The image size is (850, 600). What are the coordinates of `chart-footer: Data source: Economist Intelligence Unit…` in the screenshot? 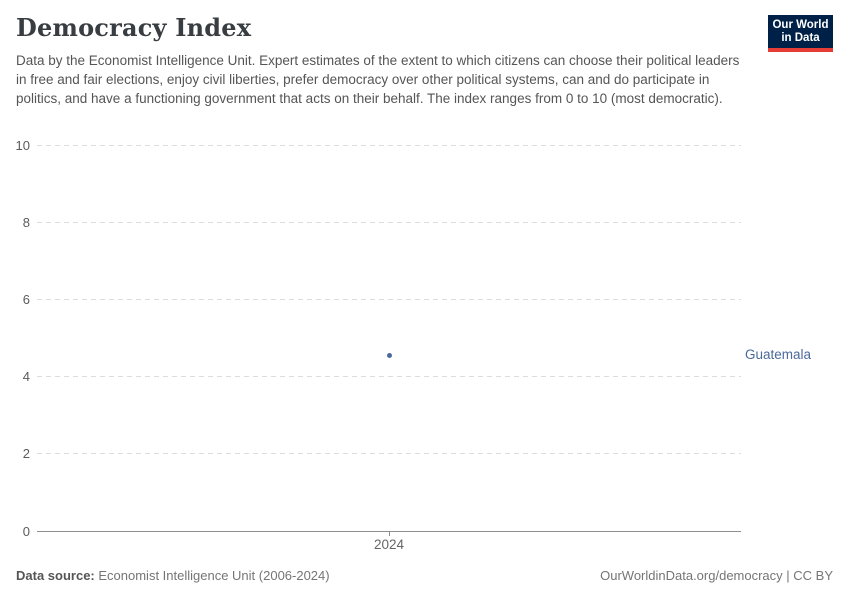 It's located at (424, 576).